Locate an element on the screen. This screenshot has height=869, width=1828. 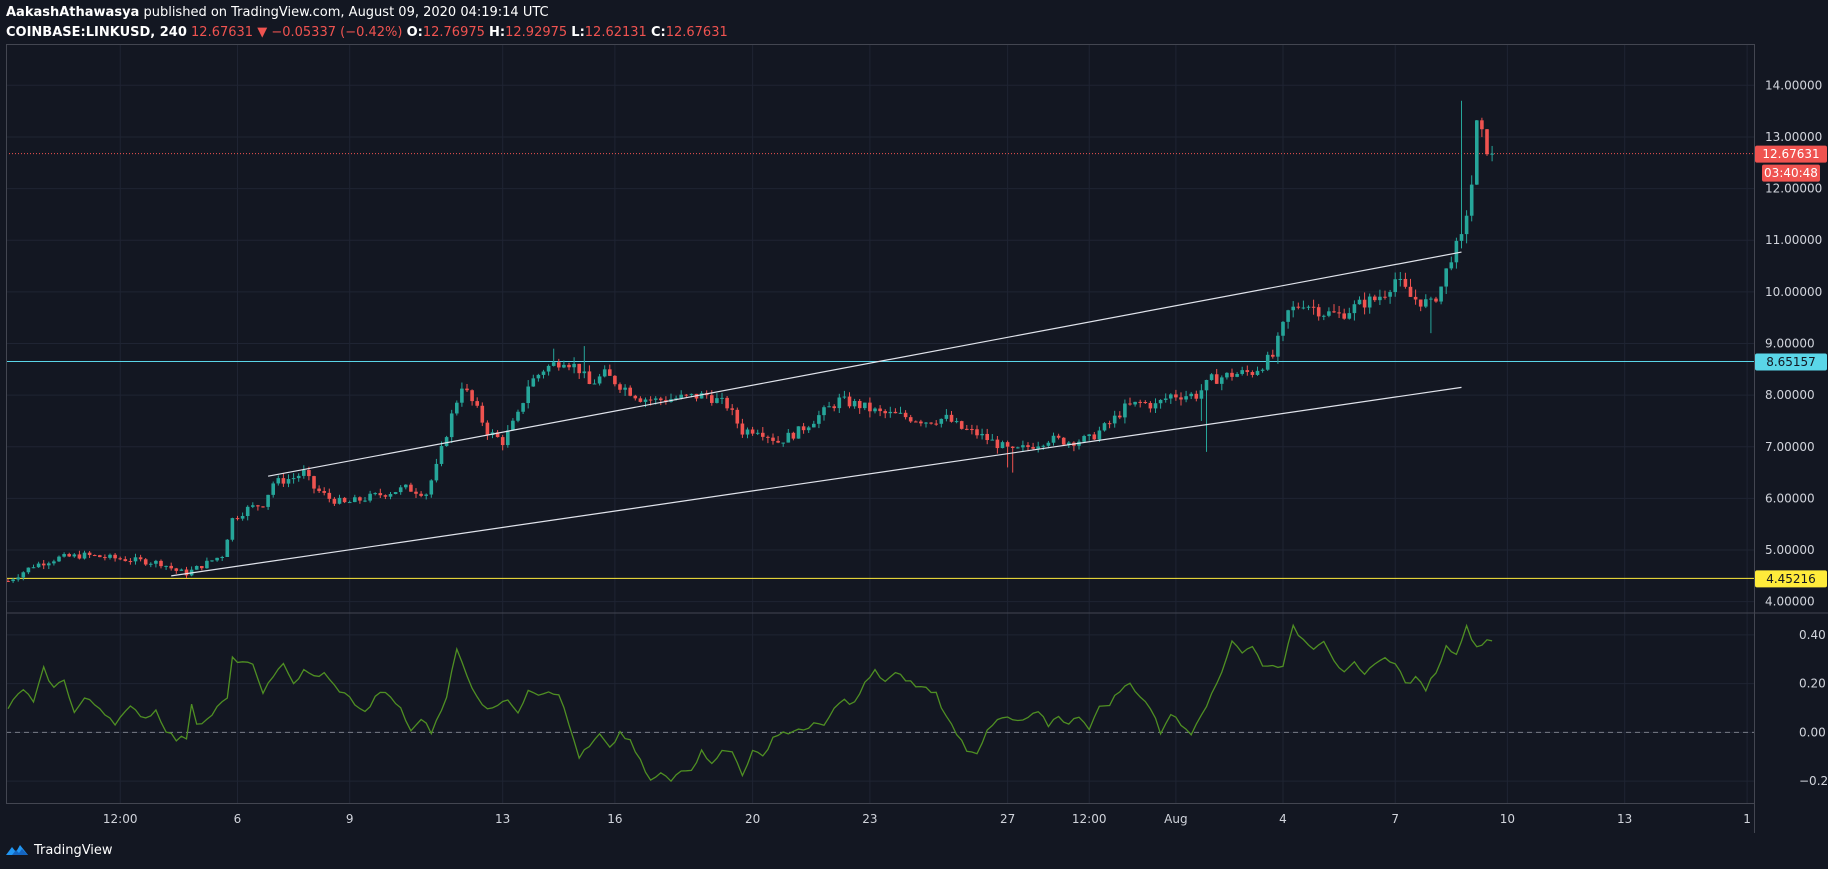
time-axis: 12:00 6 9 13 16 20 23 27 12:00 Aug 4 7 10 13 1 is located at coordinates (927, 819).